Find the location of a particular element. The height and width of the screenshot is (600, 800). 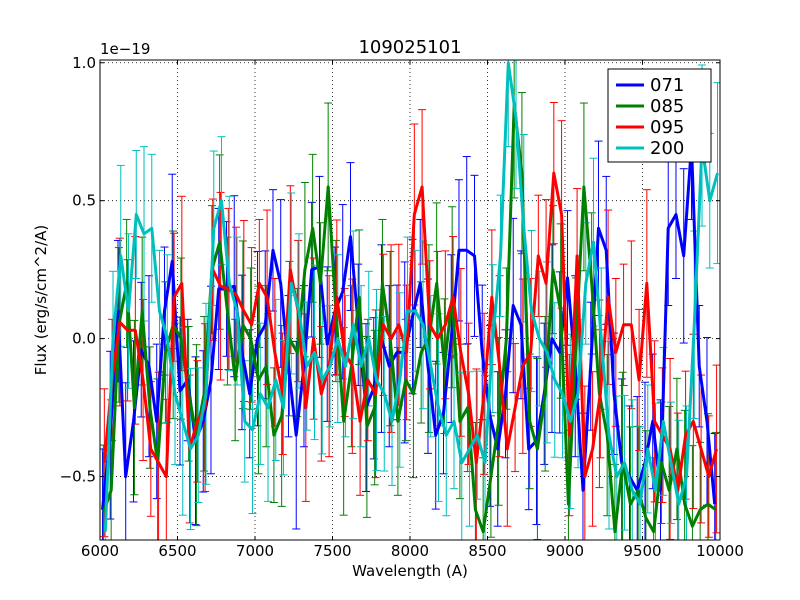

x-tick-label: 8000 is located at coordinates (410, 551).